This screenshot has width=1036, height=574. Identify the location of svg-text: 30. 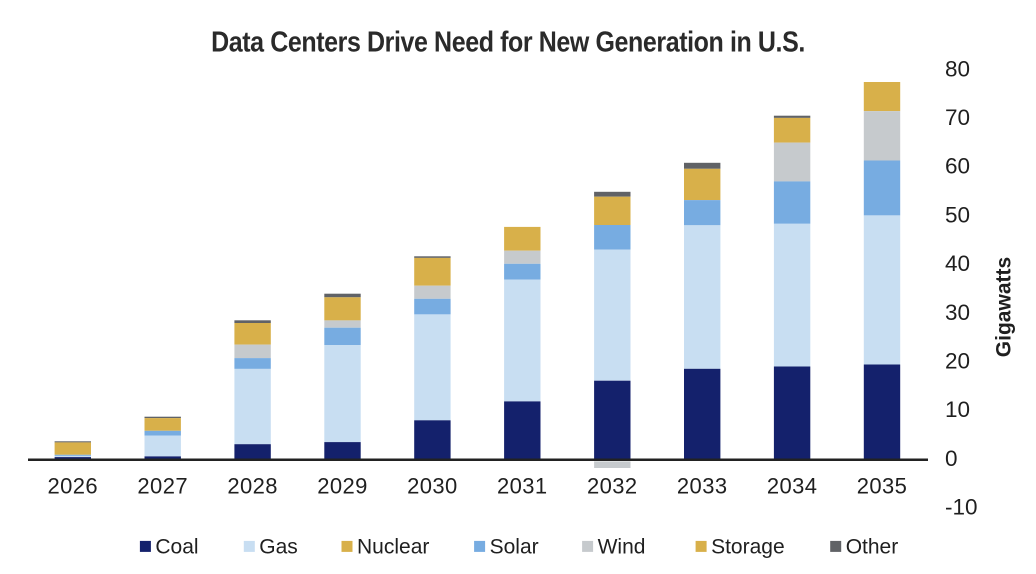
(957, 312).